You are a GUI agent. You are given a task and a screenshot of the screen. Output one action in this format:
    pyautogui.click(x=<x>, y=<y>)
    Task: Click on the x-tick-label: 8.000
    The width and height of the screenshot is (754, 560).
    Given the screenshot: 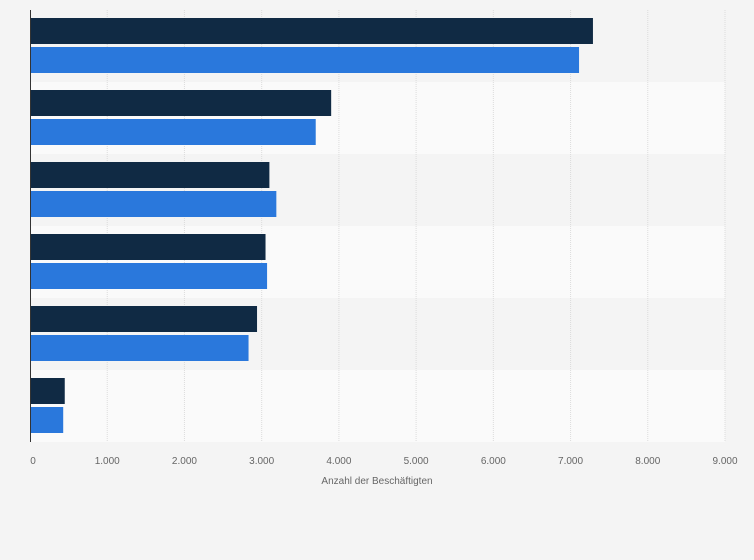 What is the action you would take?
    pyautogui.click(x=647, y=461)
    